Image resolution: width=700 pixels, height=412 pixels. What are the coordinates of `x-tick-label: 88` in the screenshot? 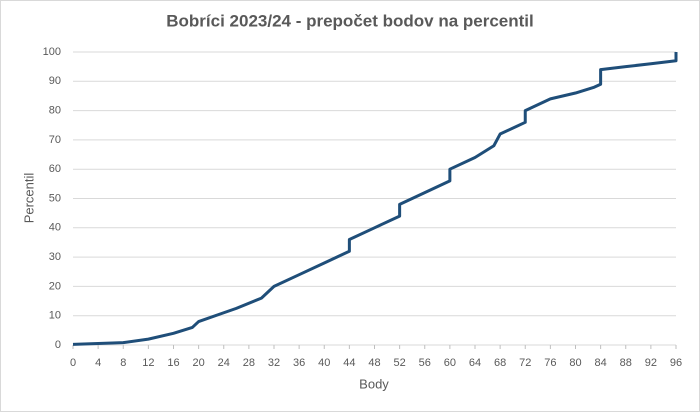 It's located at (626, 363).